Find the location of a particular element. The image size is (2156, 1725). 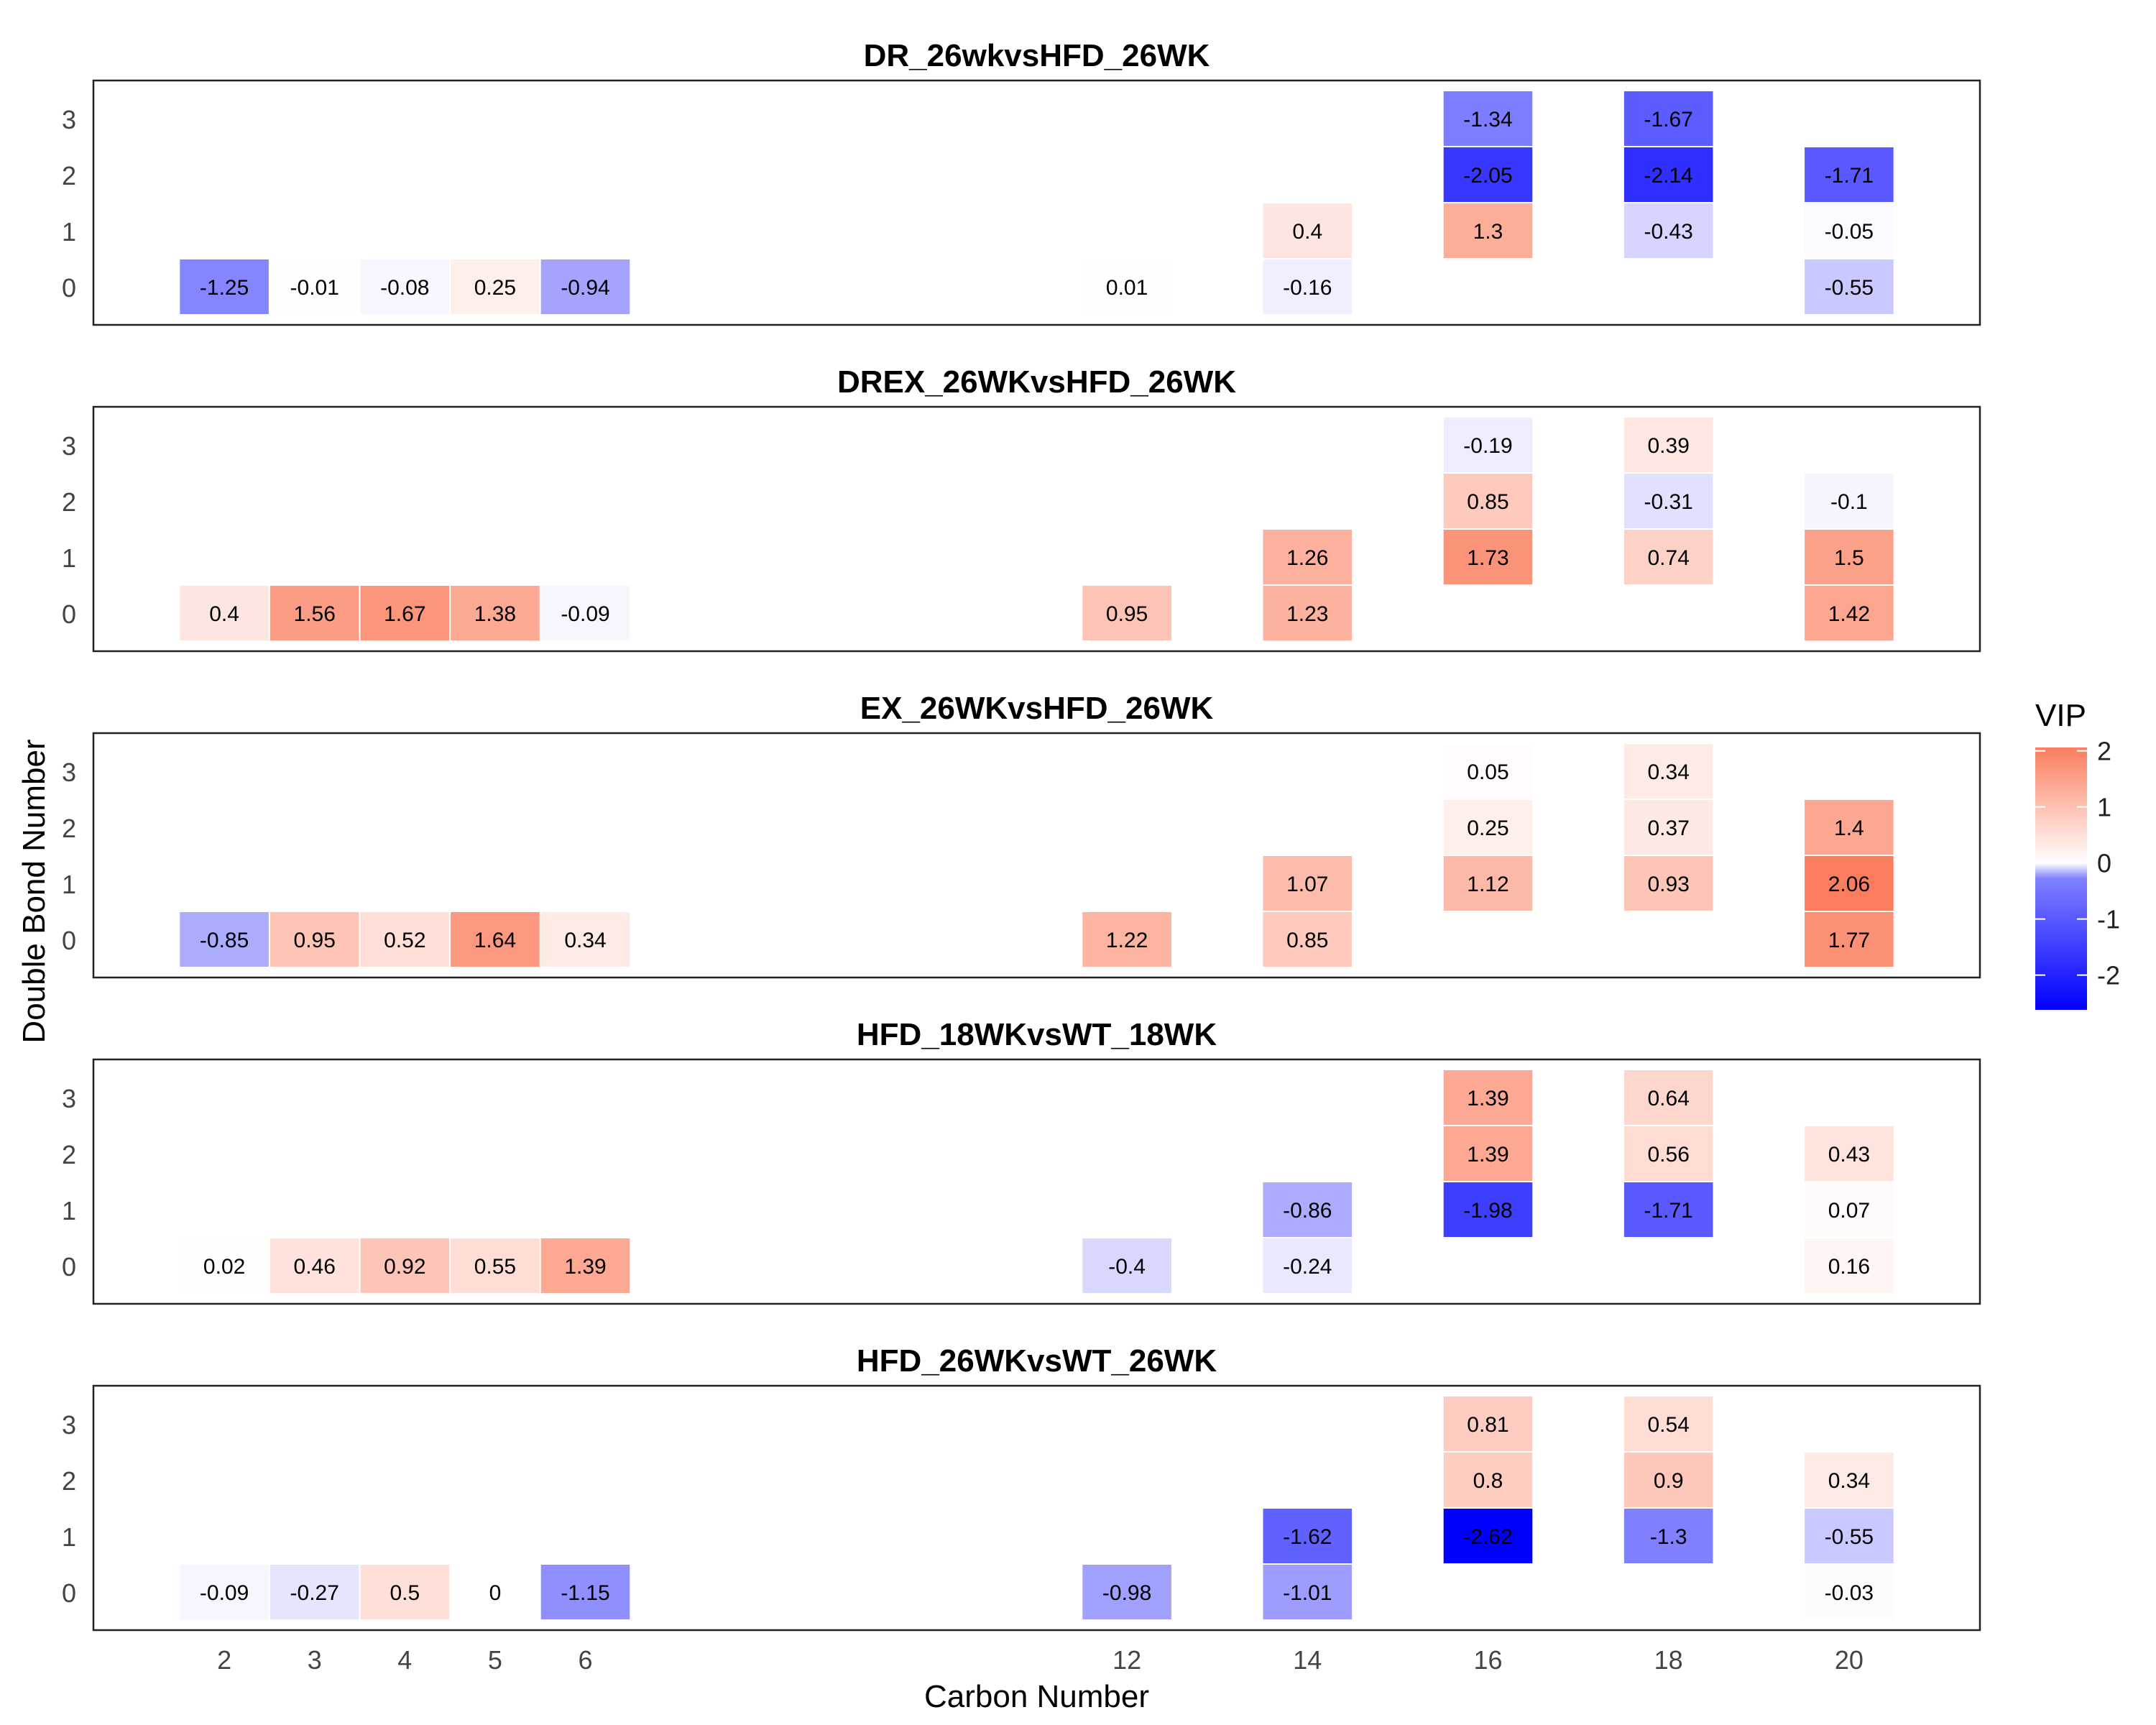

legend: VIP 2 1 0 -1 -2 is located at coordinates (2077, 854).